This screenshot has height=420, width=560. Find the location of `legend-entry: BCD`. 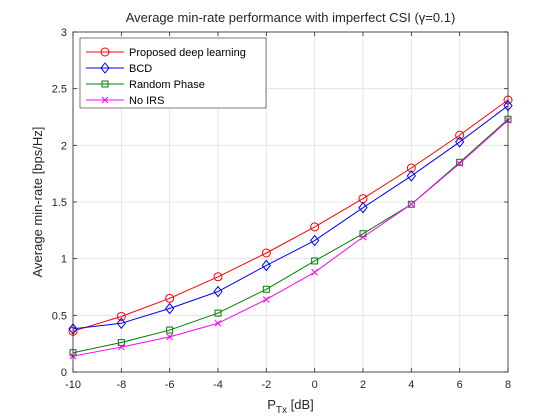

legend-entry: BCD is located at coordinates (119, 68).